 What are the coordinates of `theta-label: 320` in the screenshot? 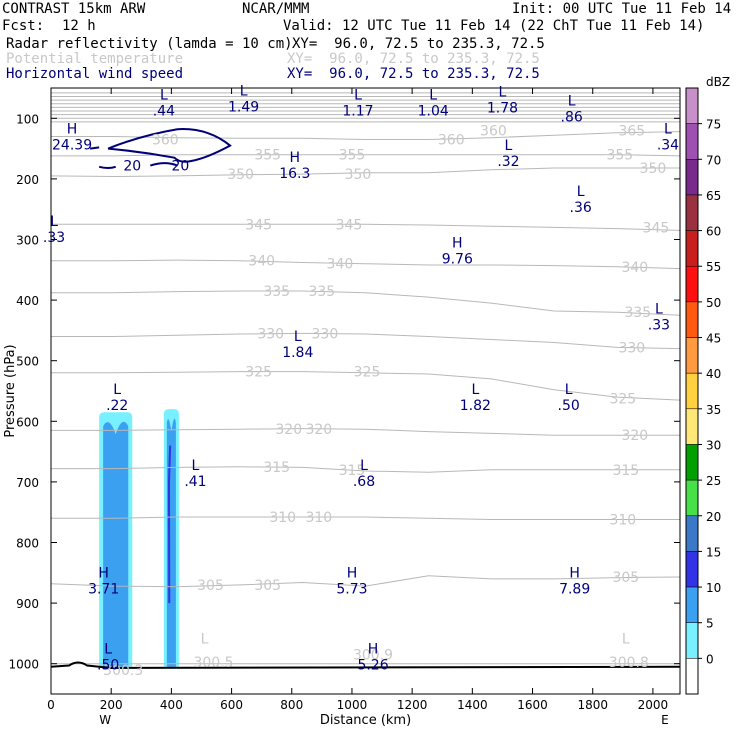 It's located at (318, 430).